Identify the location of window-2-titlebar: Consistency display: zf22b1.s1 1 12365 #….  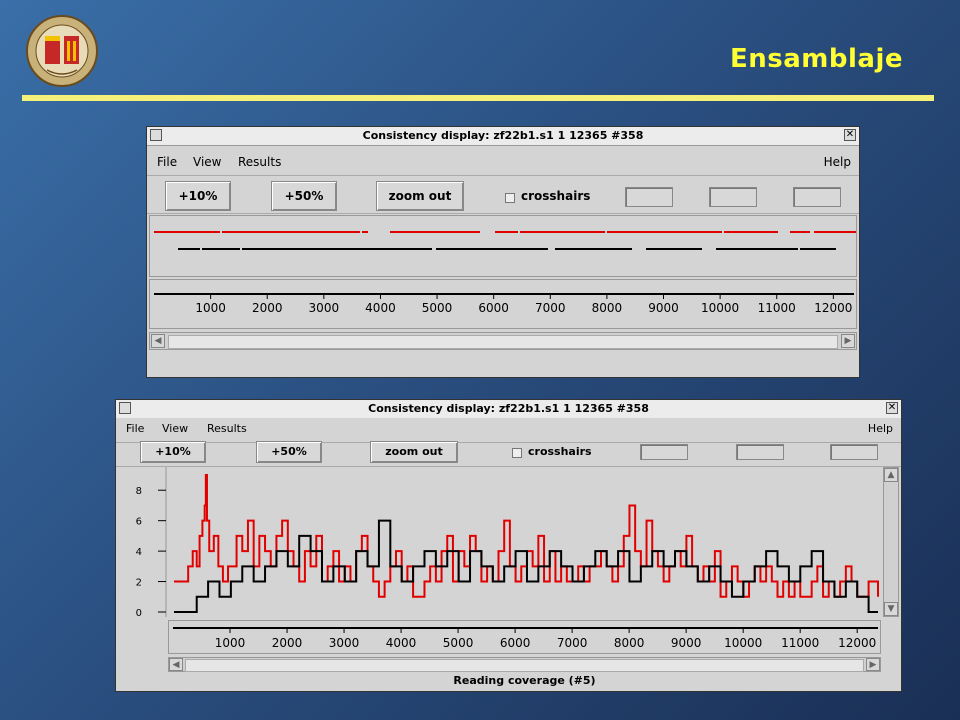
(508, 409).